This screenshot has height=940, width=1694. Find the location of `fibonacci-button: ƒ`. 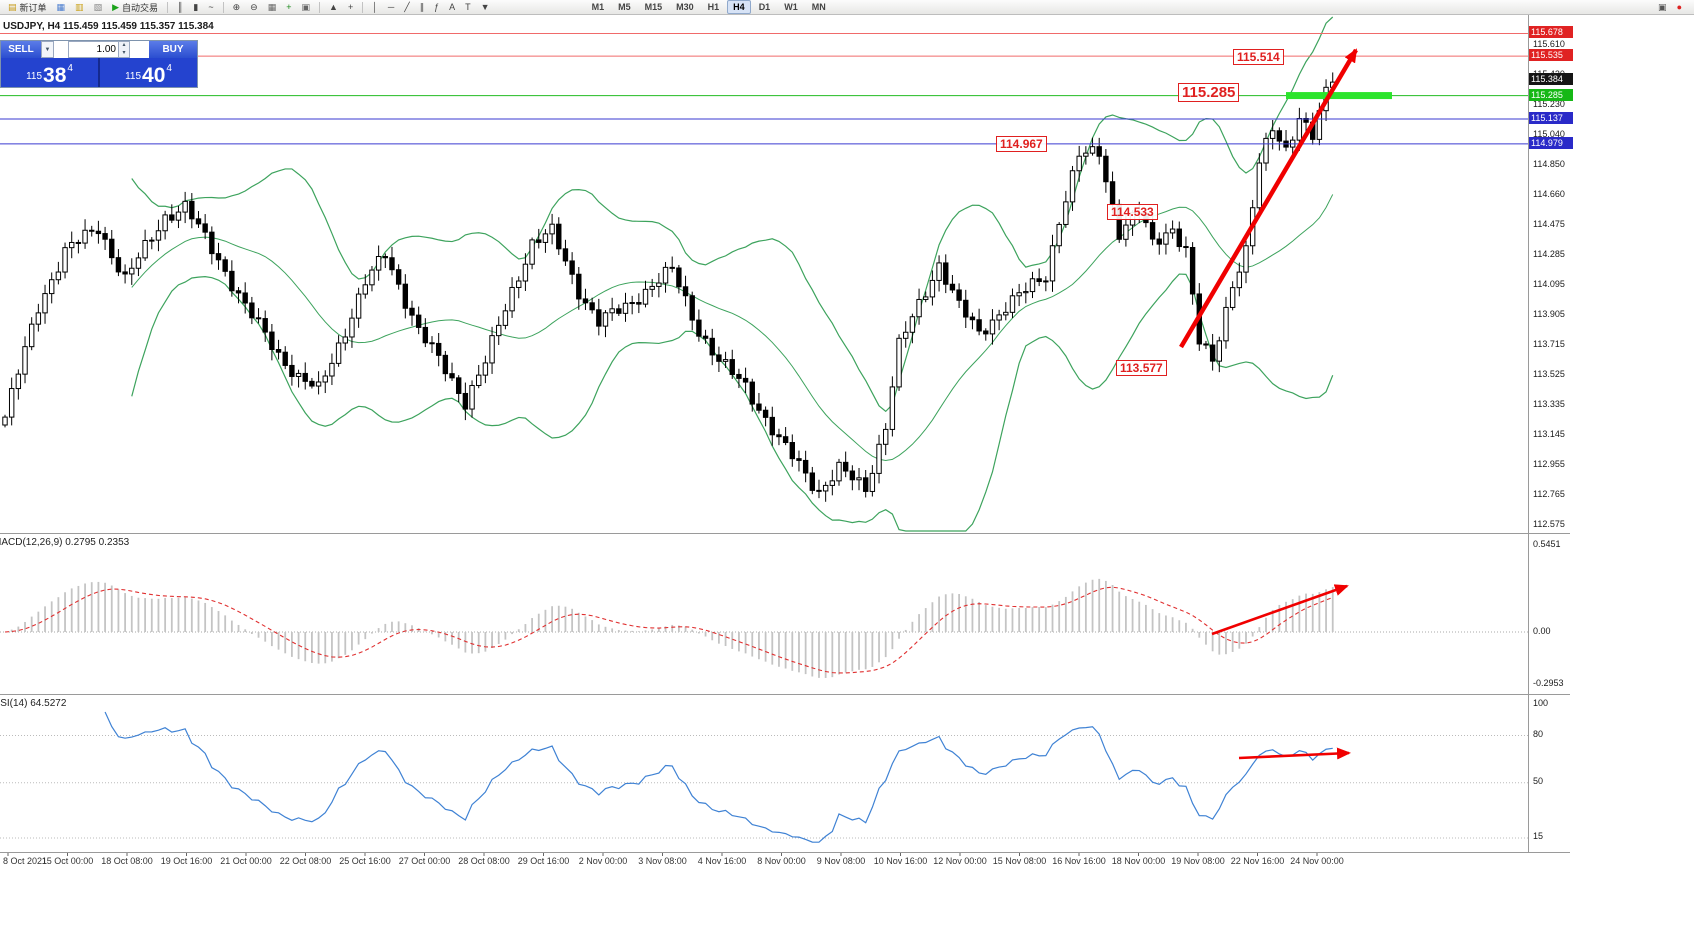

fibonacci-button: ƒ is located at coordinates (436, 7).